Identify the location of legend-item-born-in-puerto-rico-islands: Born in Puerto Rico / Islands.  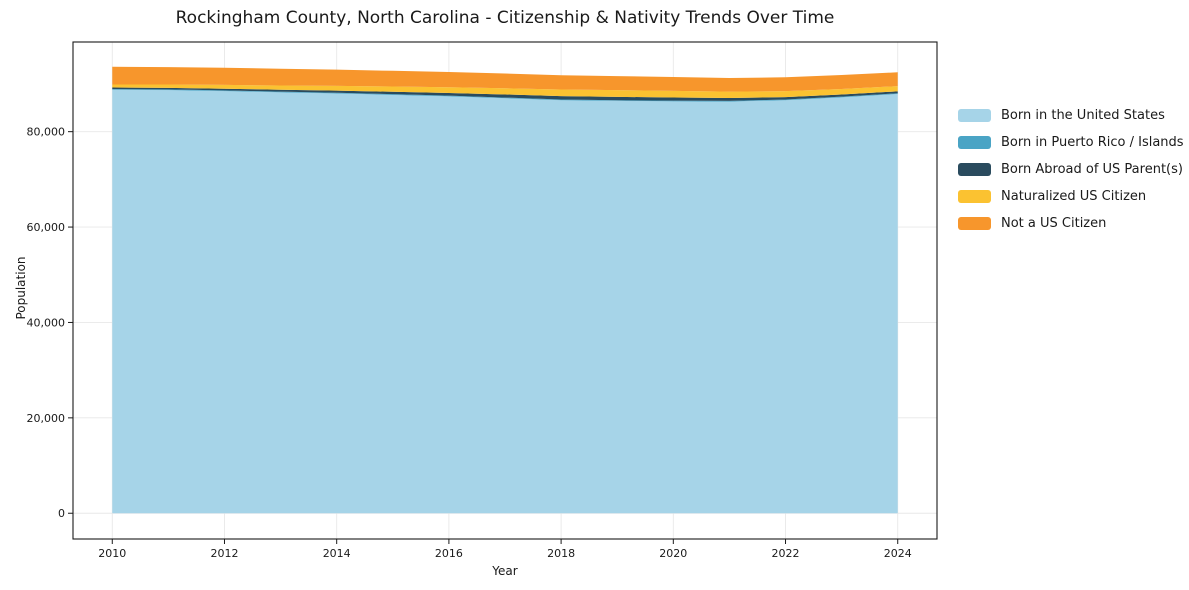
(1071, 142).